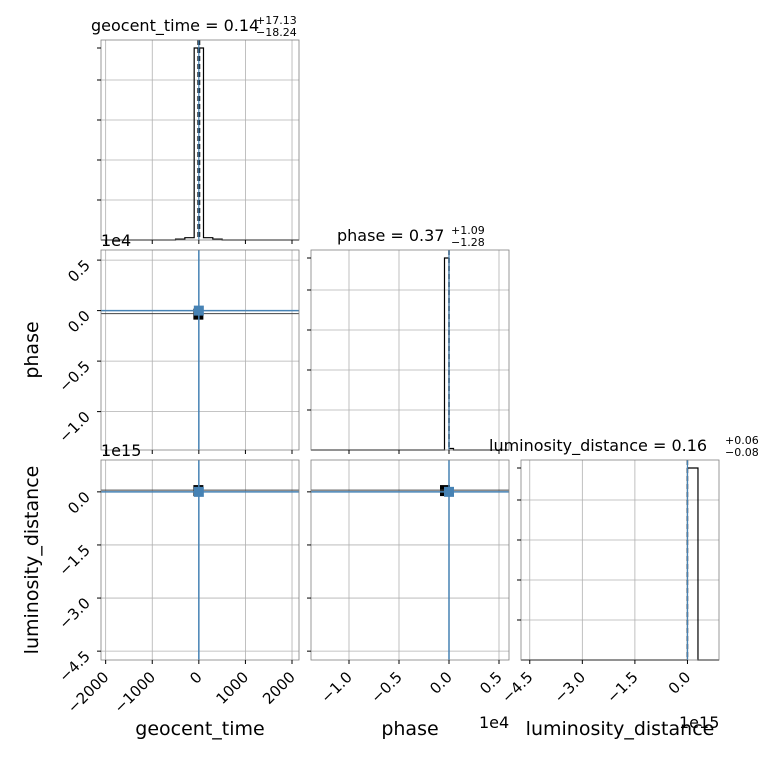  What do you see at coordinates (410, 560) in the screenshot?
I see `panel-lumdist-phase-frame` at bounding box center [410, 560].